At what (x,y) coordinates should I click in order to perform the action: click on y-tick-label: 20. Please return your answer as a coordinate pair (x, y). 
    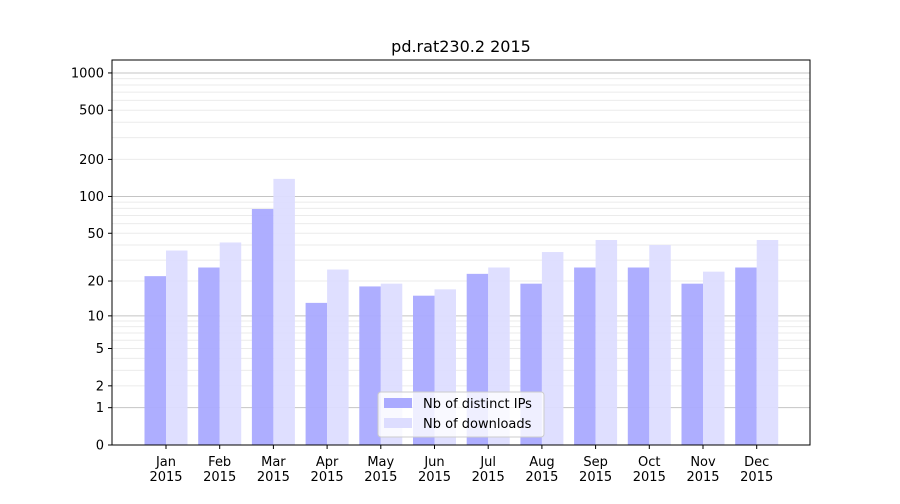
    Looking at the image, I should click on (95, 282).